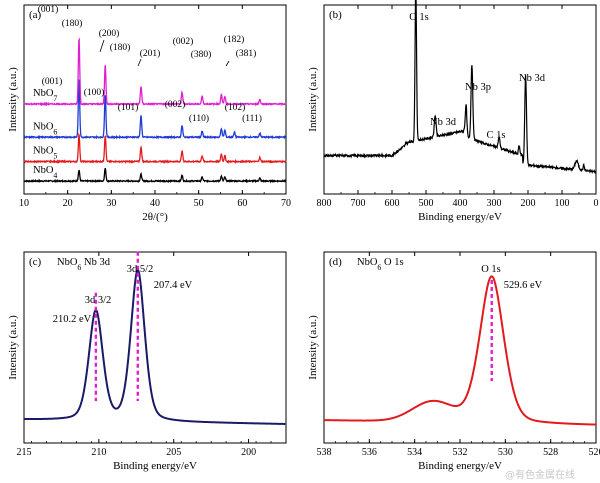 The height and width of the screenshot is (483, 600). Describe the element at coordinates (324, 452) in the screenshot. I see `x-tick-label: 538` at that location.